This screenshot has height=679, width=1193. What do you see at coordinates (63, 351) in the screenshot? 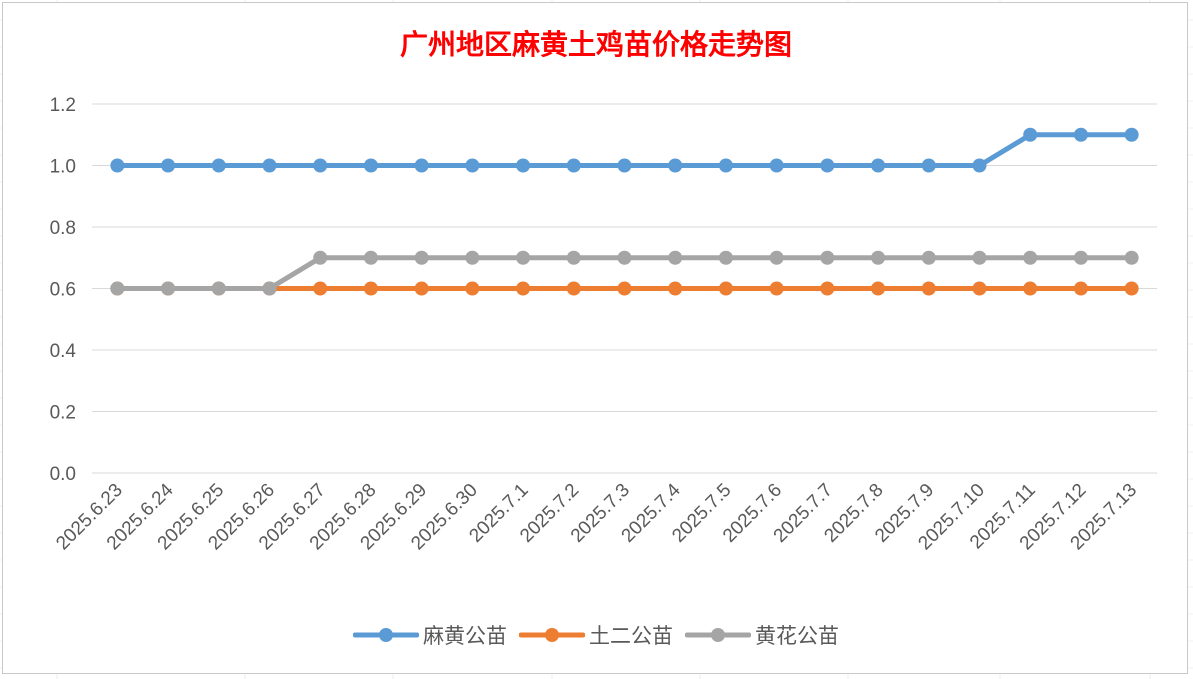
I see `y-tick-label: 0.4` at bounding box center [63, 351].